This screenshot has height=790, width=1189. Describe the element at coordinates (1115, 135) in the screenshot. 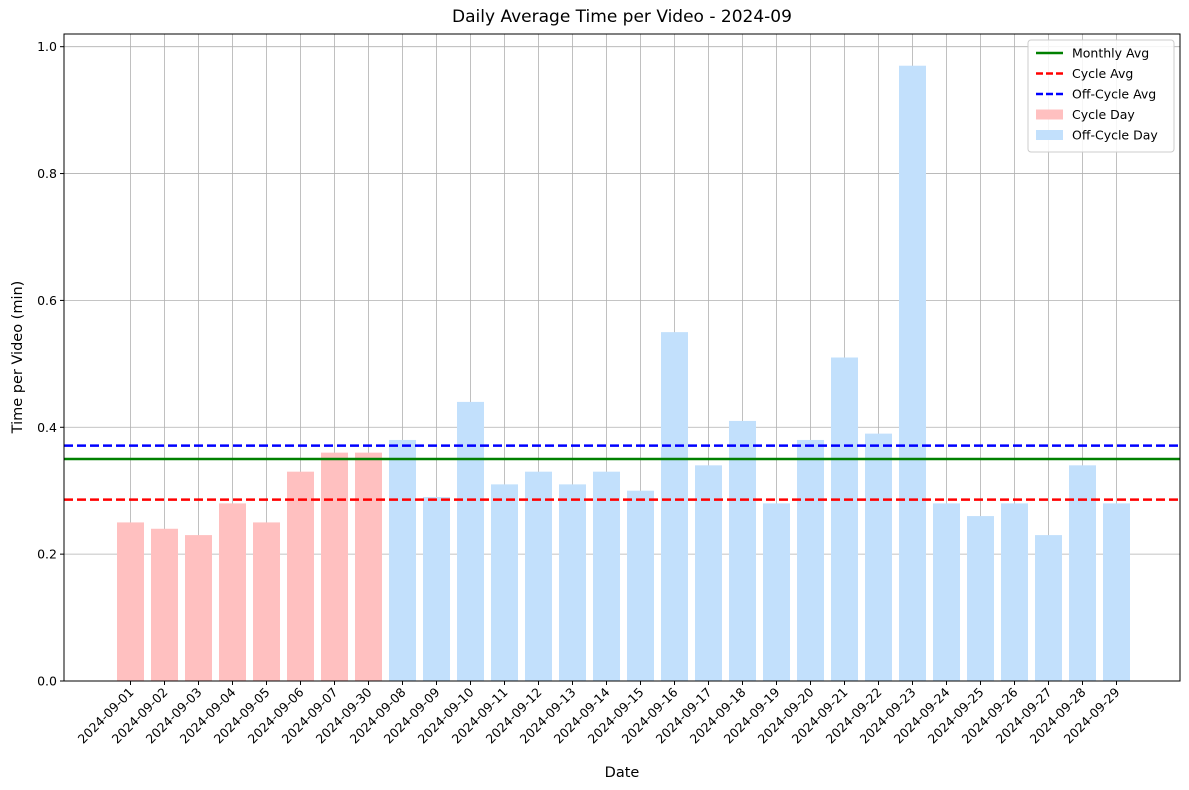

I see `legend-label: Off-Cycle Day` at that location.